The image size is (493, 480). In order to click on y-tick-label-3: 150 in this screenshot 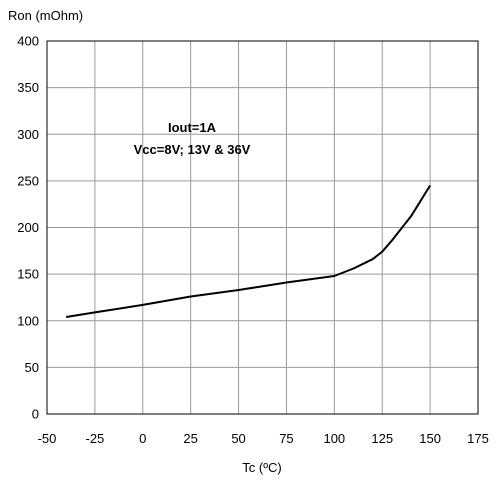, I will do `click(28, 274)`.